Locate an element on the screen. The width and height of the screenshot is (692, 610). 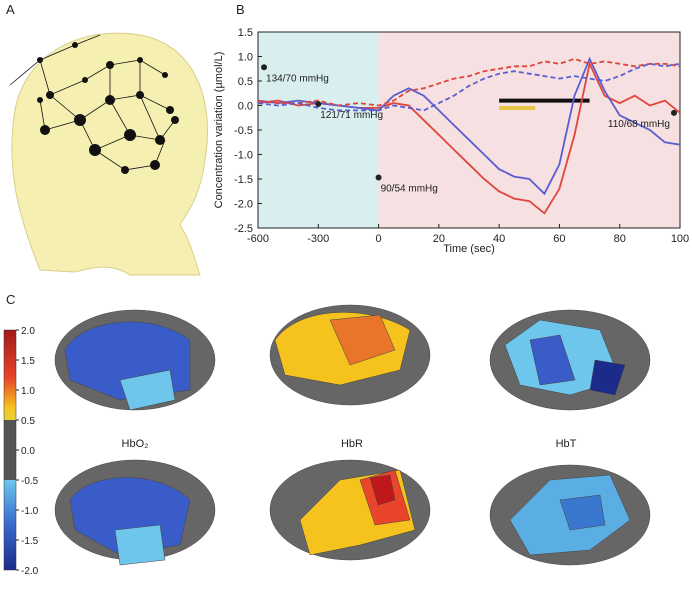
colorbar-tick-label: 1.0 is located at coordinates (28, 391).